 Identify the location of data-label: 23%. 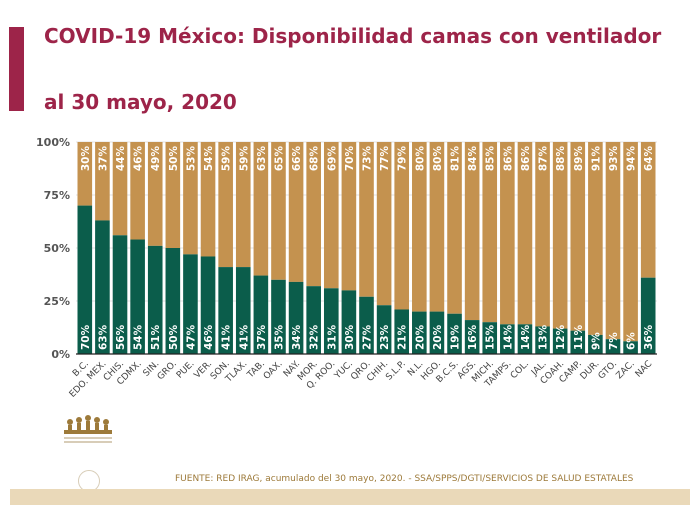
(385, 337).